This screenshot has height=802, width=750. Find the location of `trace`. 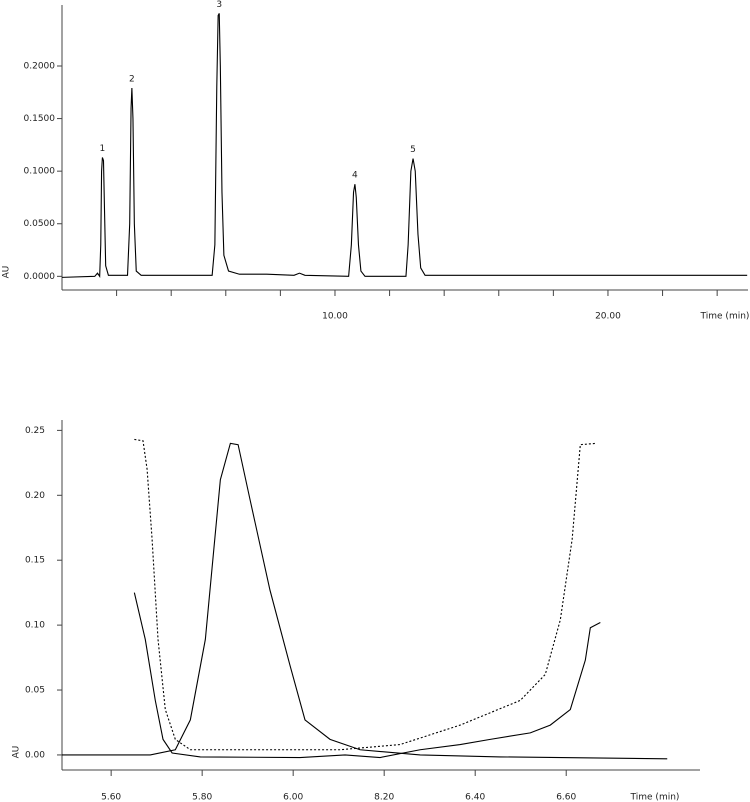

trace is located at coordinates (367, 675).